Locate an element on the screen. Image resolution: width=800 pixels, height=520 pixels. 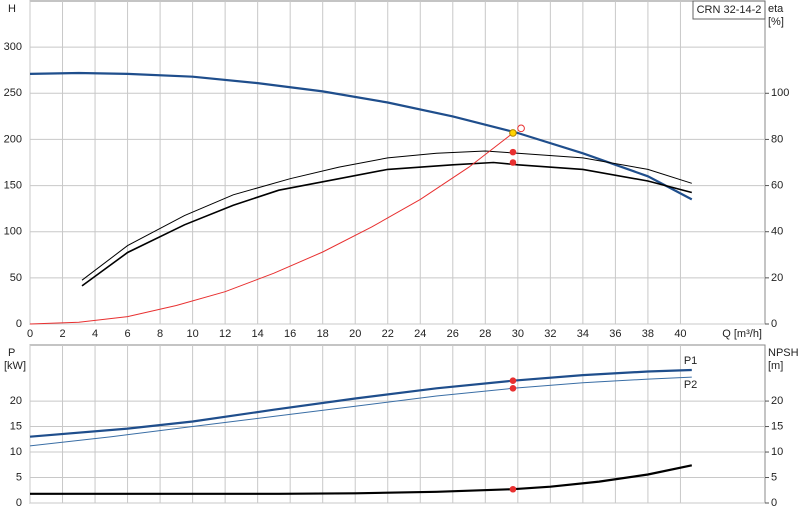
x-tick-label: 40 is located at coordinates (680, 334).